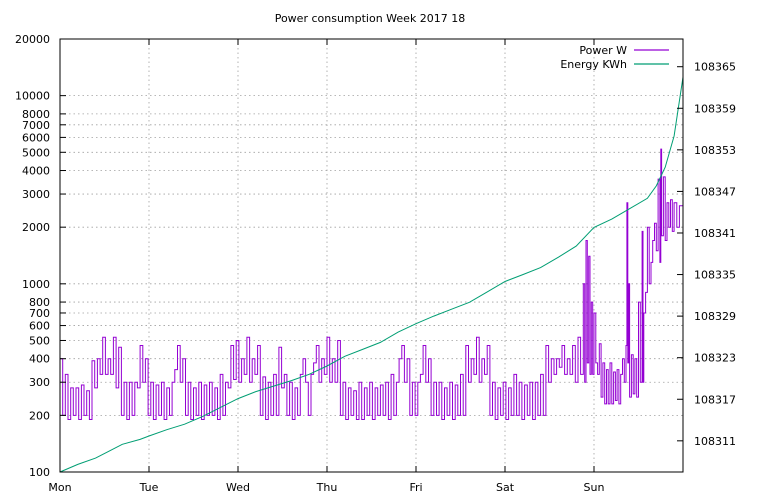 This screenshot has width=768, height=500. I want to click on y-left-tick-label: 400, so click(39, 359).